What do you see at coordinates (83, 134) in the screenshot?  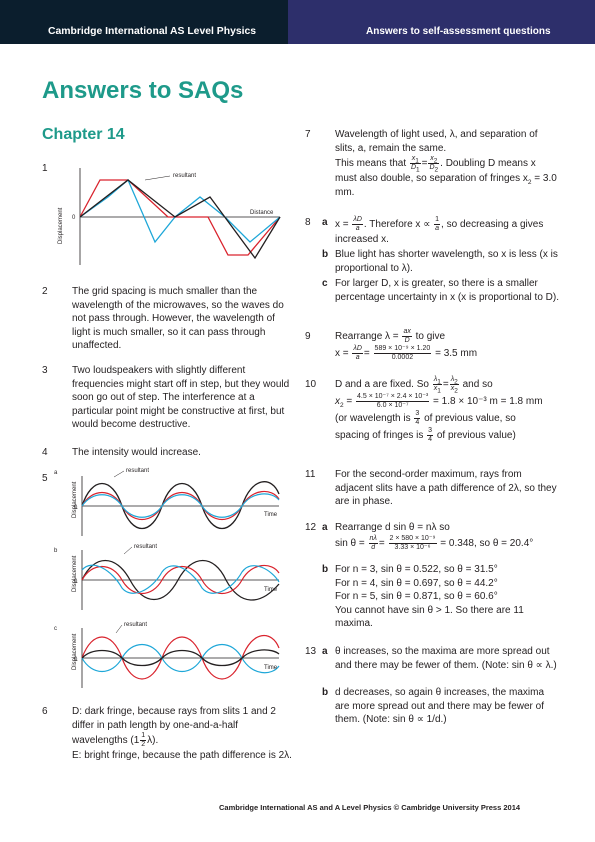 I see `chapter-heading: Chapter 14` at bounding box center [83, 134].